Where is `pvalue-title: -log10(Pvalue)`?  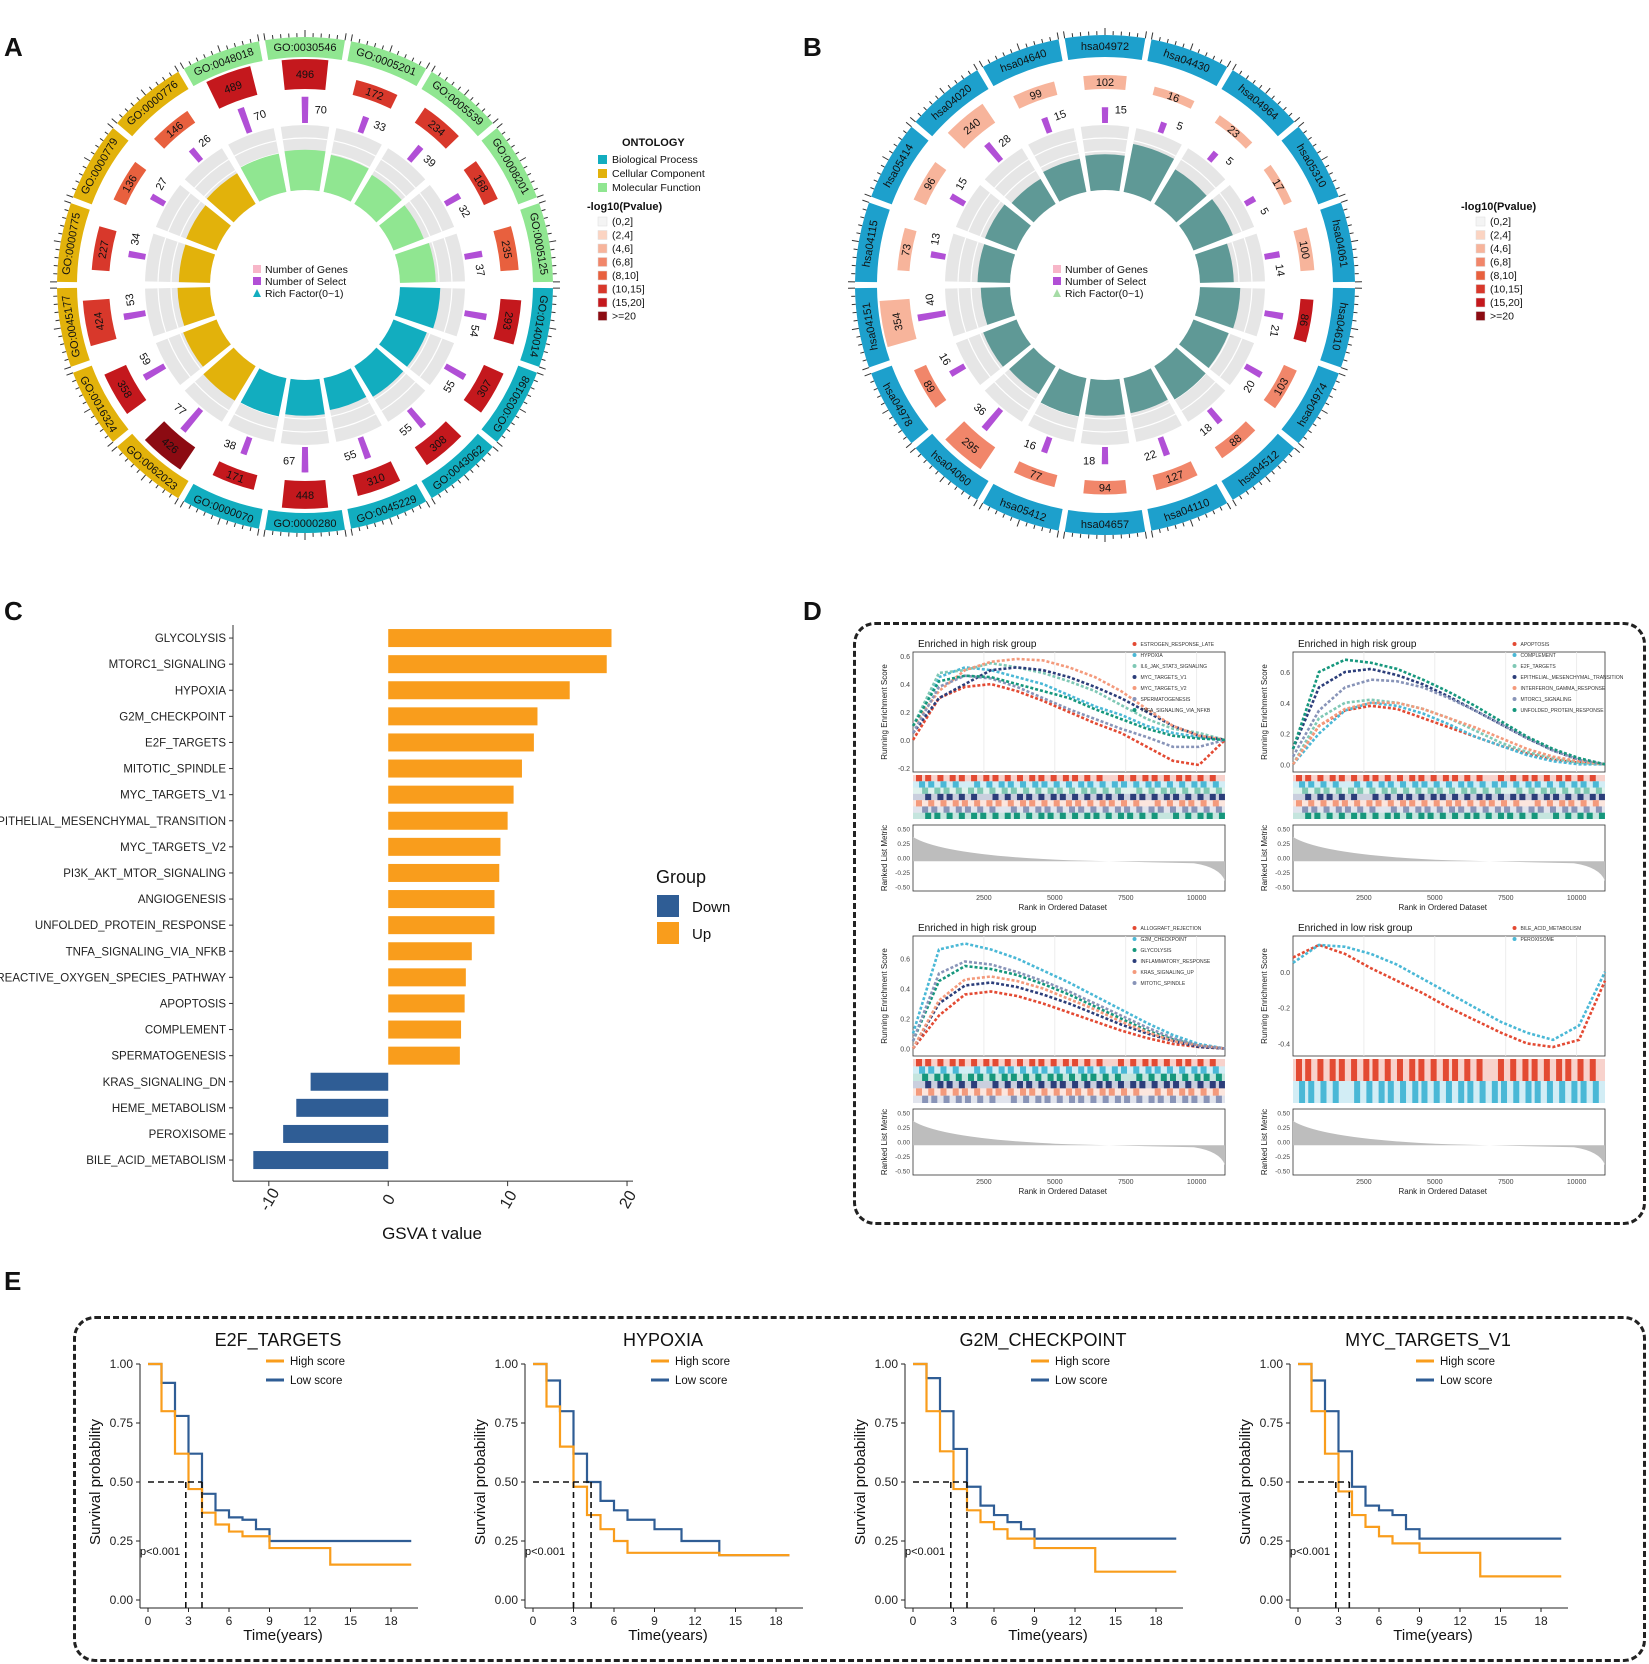
pvalue-title: -log10(Pvalue) is located at coordinates (625, 207).